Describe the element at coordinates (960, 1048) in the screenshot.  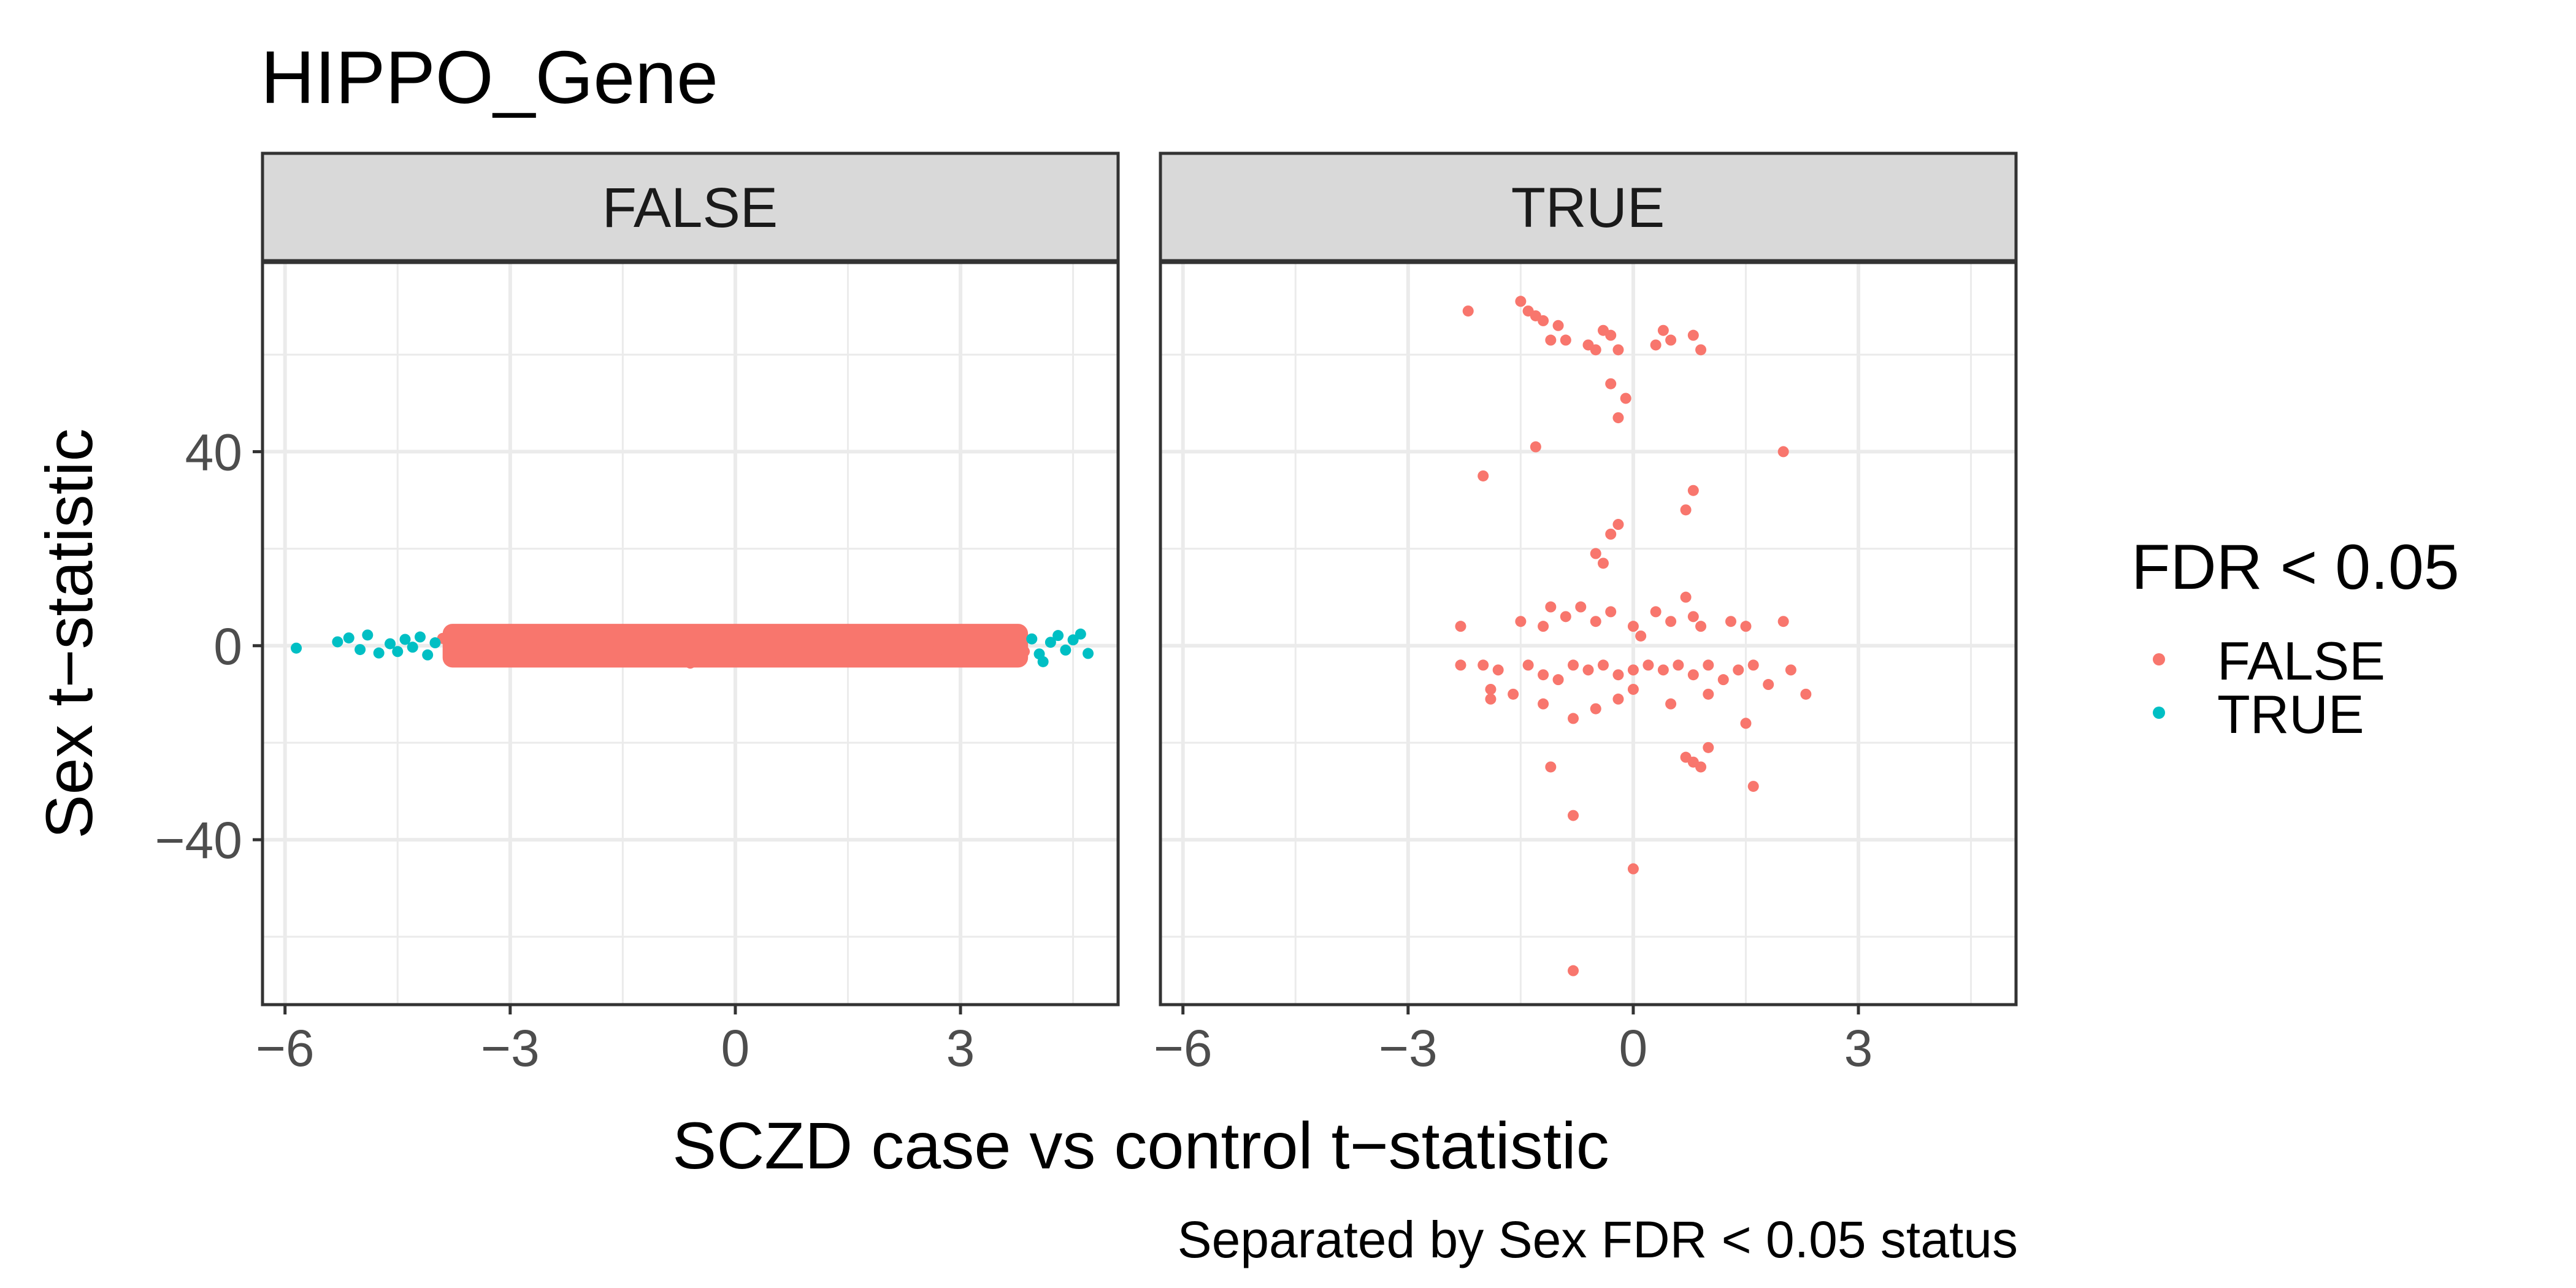
I see `x-tick-label: 3` at that location.